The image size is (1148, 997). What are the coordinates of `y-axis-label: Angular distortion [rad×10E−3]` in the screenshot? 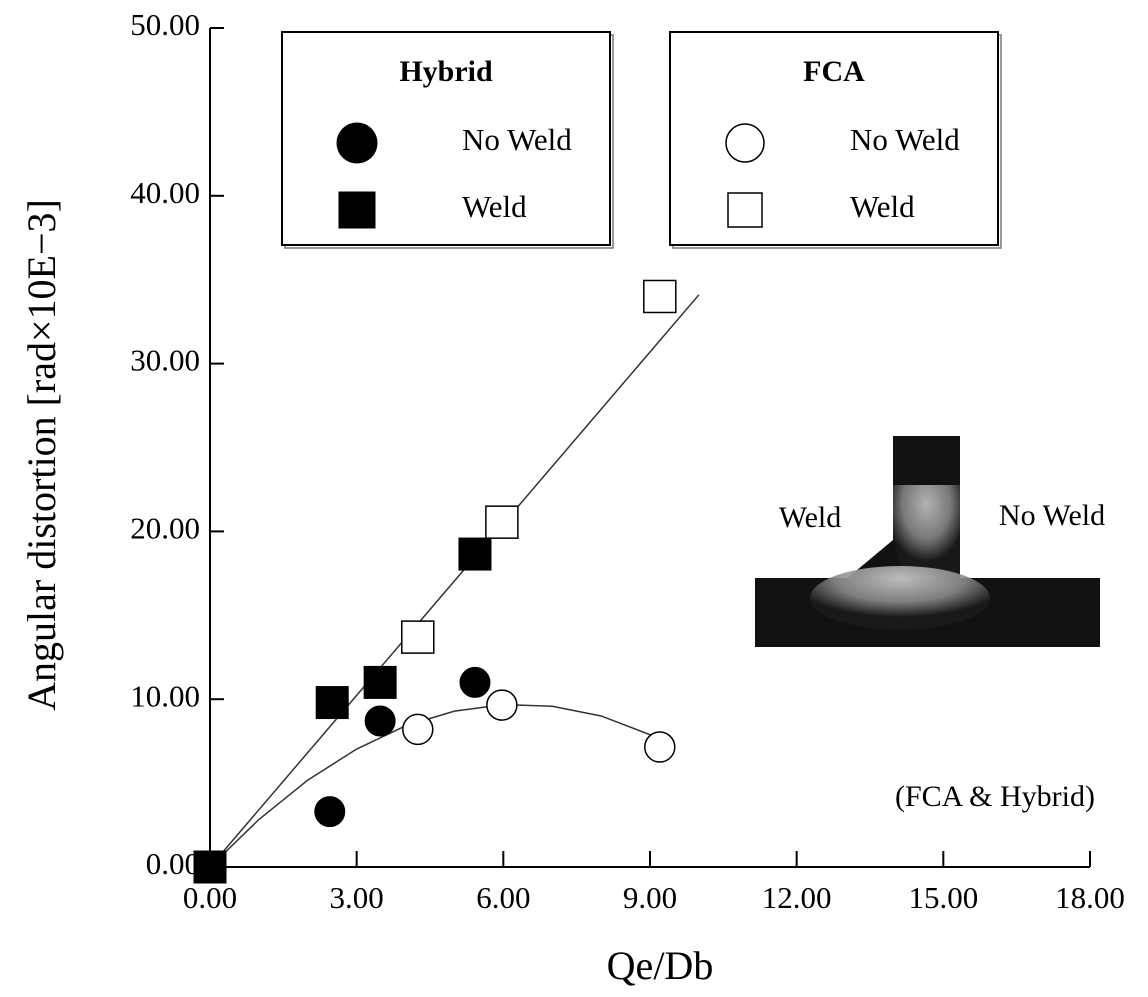 It's located at (41, 455).